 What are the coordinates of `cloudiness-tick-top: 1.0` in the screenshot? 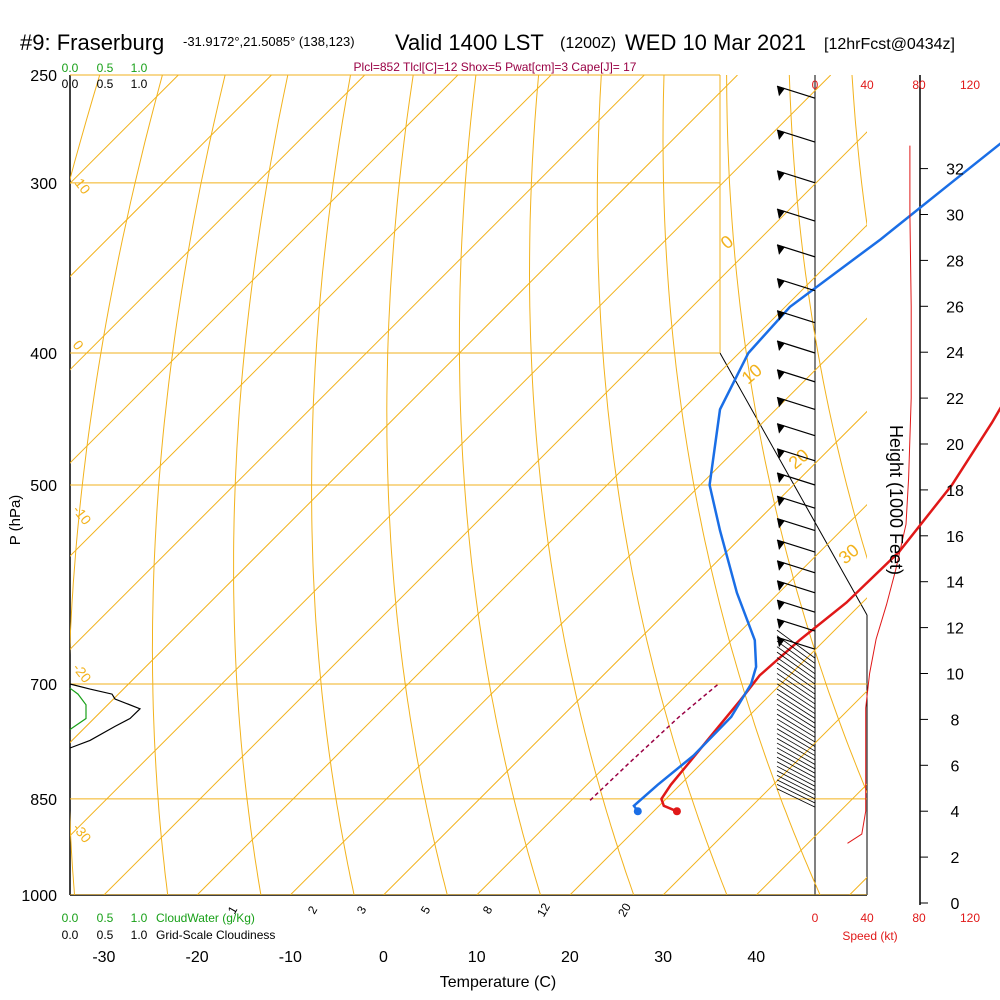 It's located at (139, 84).